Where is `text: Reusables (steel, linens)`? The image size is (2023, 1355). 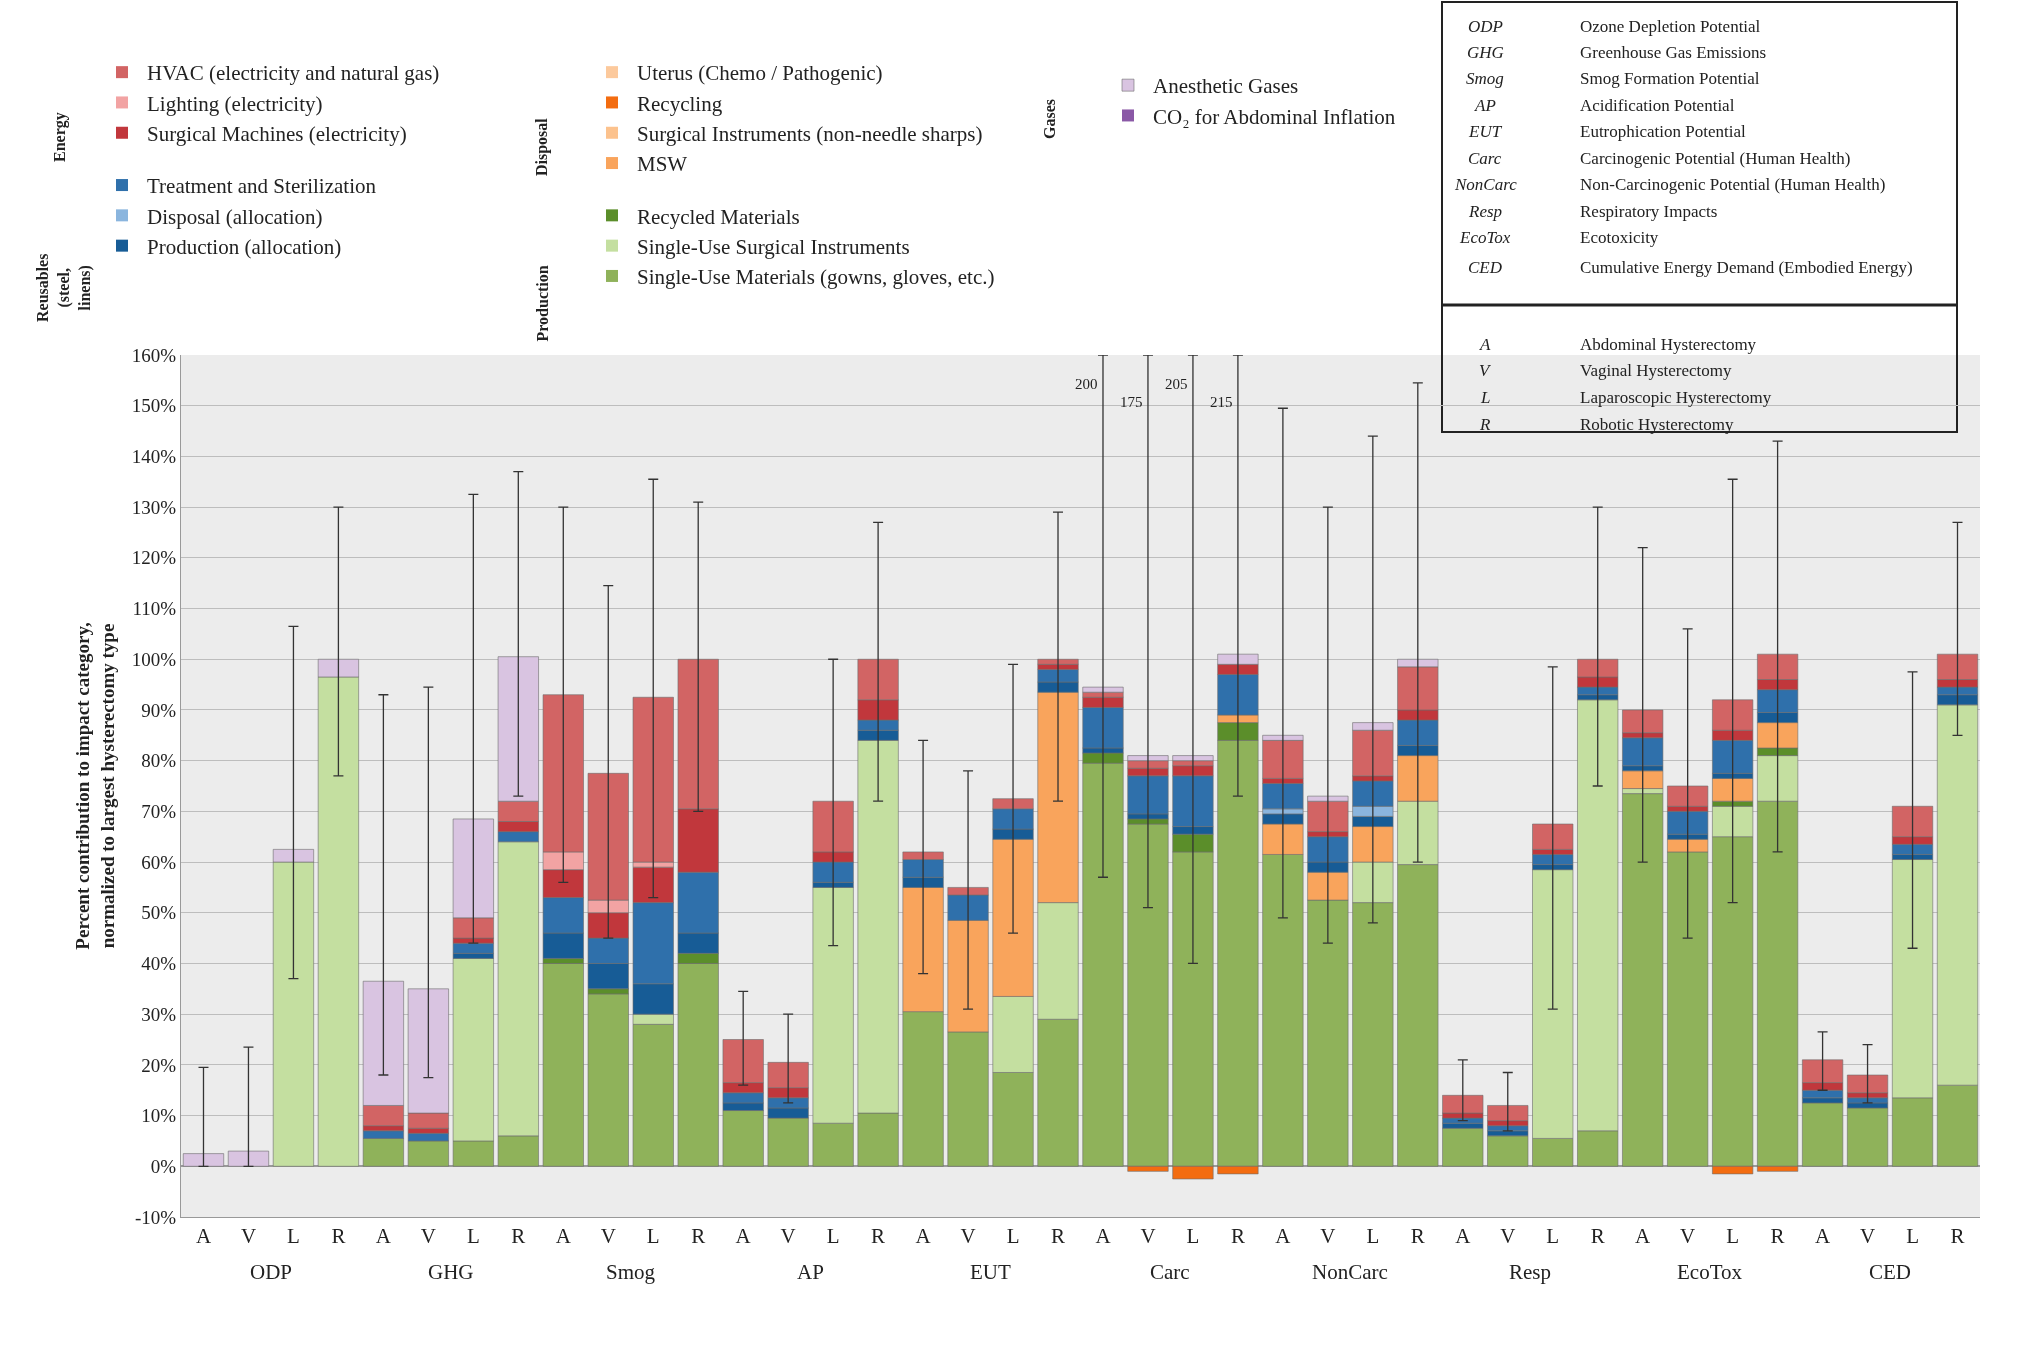
text: Reusables (steel, linens) is located at coordinates (64, 287).